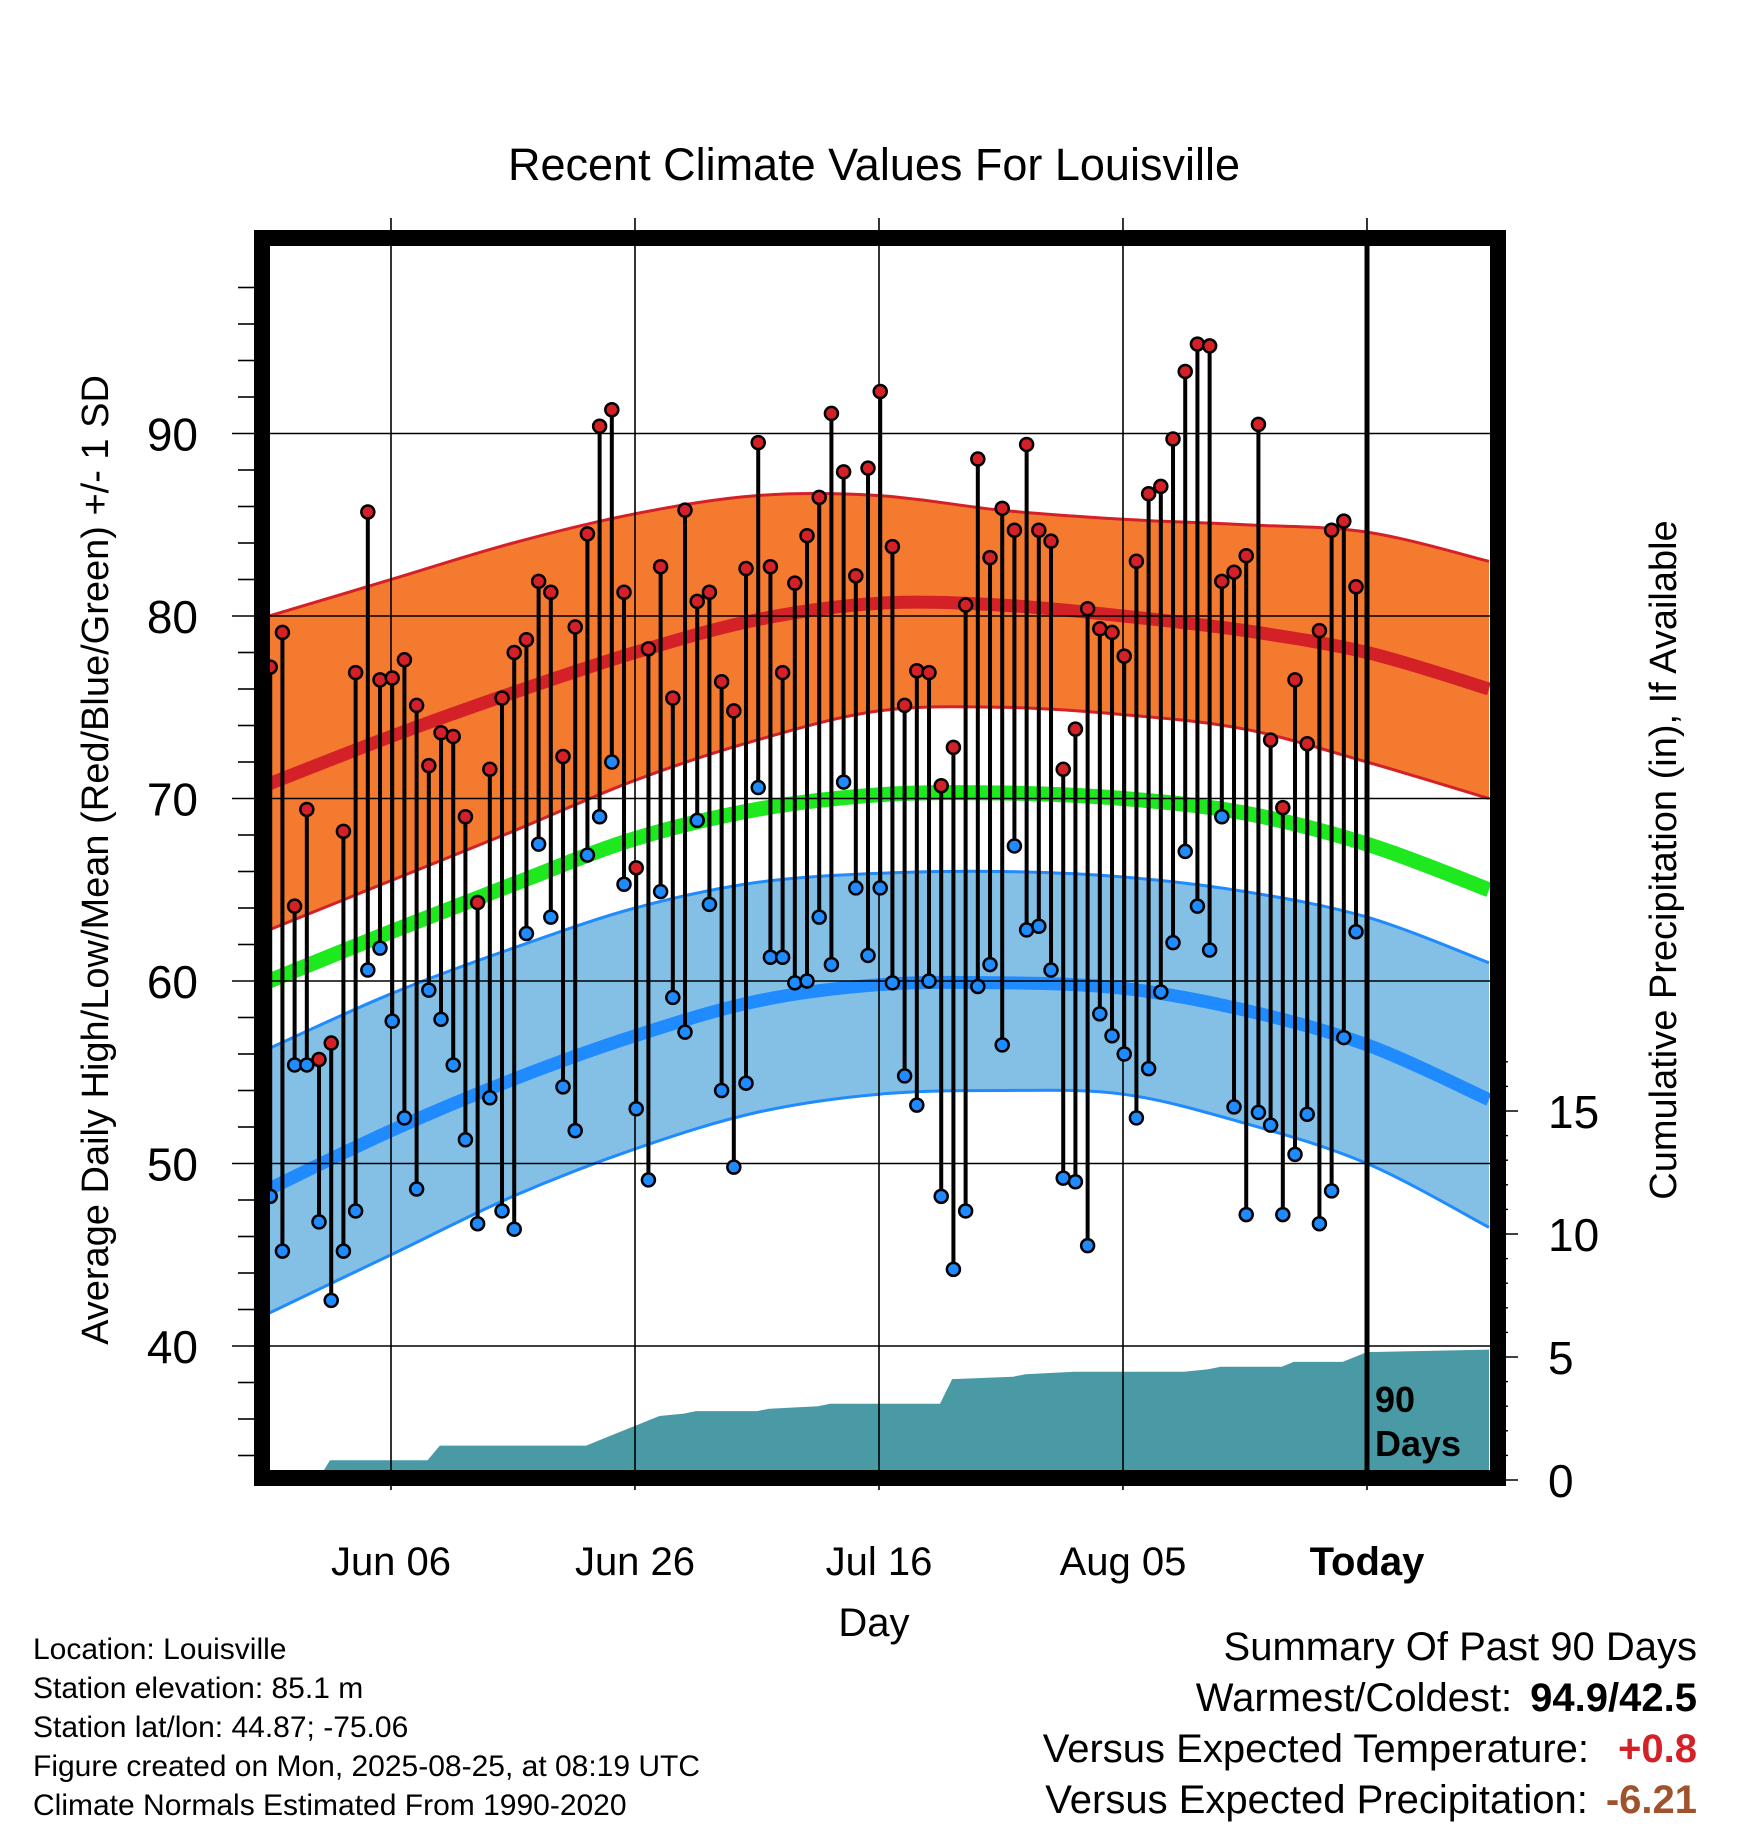 Image resolution: width=1748 pixels, height=1828 pixels. What do you see at coordinates (1613, 1698) in the screenshot?
I see `warmest-coldest-value: 94.9/42.5` at bounding box center [1613, 1698].